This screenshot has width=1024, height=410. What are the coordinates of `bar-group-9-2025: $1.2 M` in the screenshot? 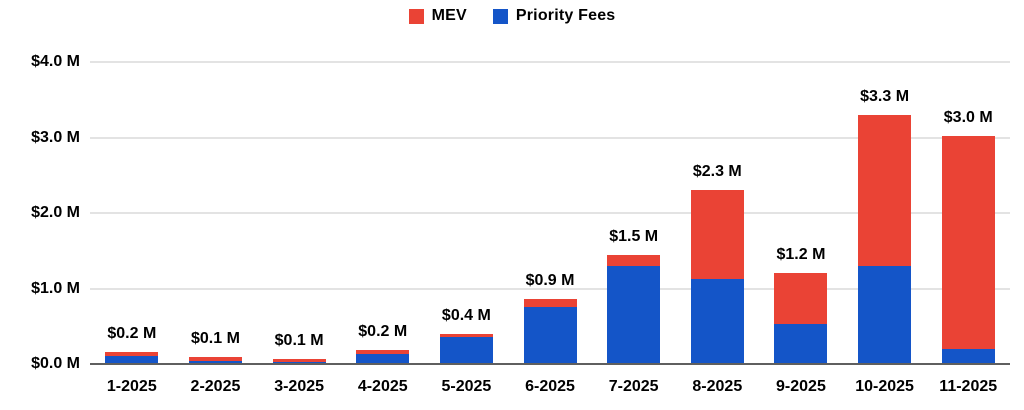 It's located at (801, 213).